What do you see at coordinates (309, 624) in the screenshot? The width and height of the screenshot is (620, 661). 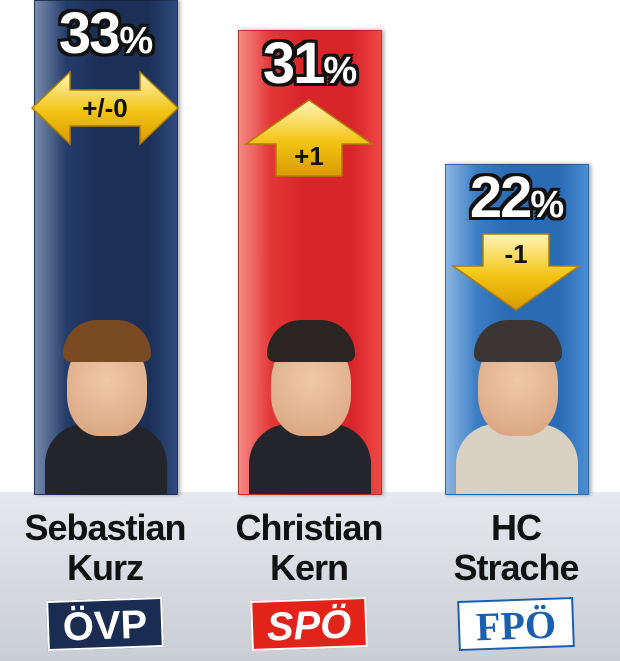 I see `party-logo-kern: SPÖ` at bounding box center [309, 624].